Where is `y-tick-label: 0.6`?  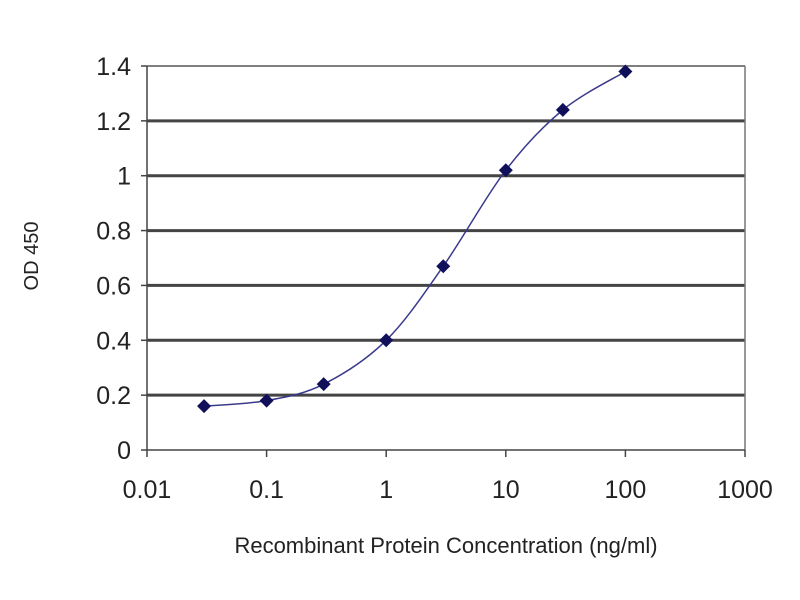
y-tick-label: 0.6 is located at coordinates (113, 286).